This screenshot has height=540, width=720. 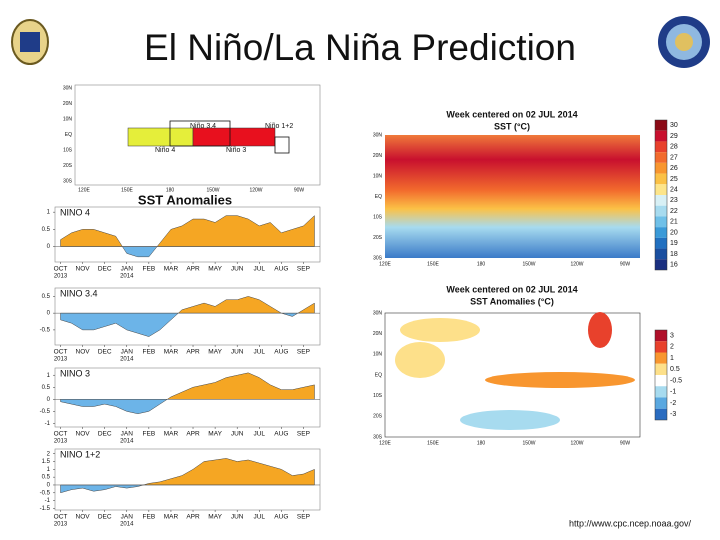 What do you see at coordinates (187, 325) in the screenshot?
I see `negative-area` at bounding box center [187, 325].